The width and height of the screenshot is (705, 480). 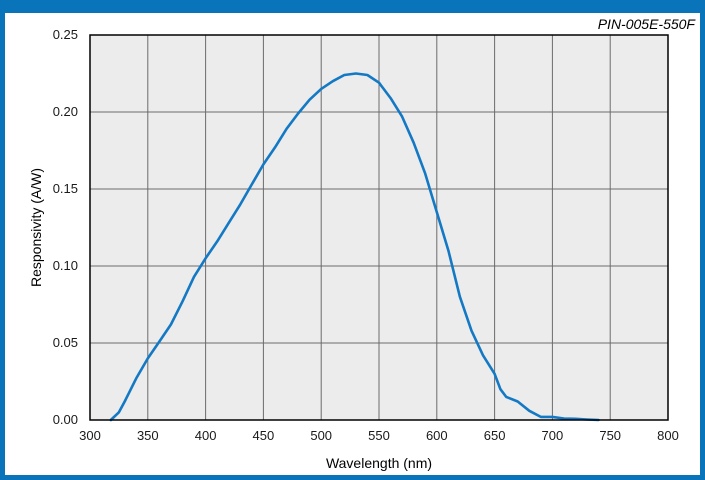 I want to click on x-tick-label: 750, so click(x=610, y=435).